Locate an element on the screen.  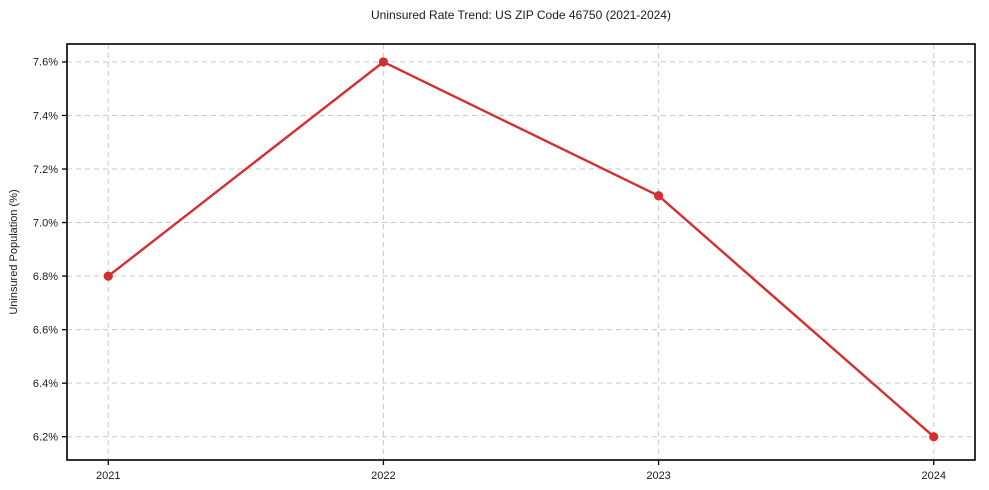
x-tick-label: 2022 is located at coordinates (383, 476).